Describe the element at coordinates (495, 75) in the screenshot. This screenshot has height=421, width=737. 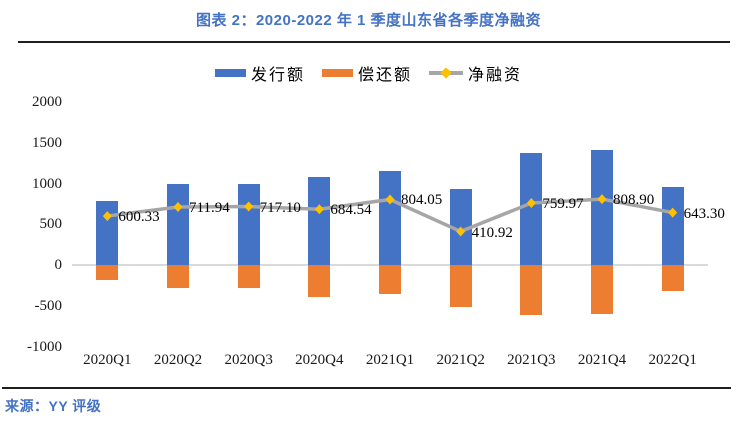
I see `legend-label-net: 净融资` at that location.